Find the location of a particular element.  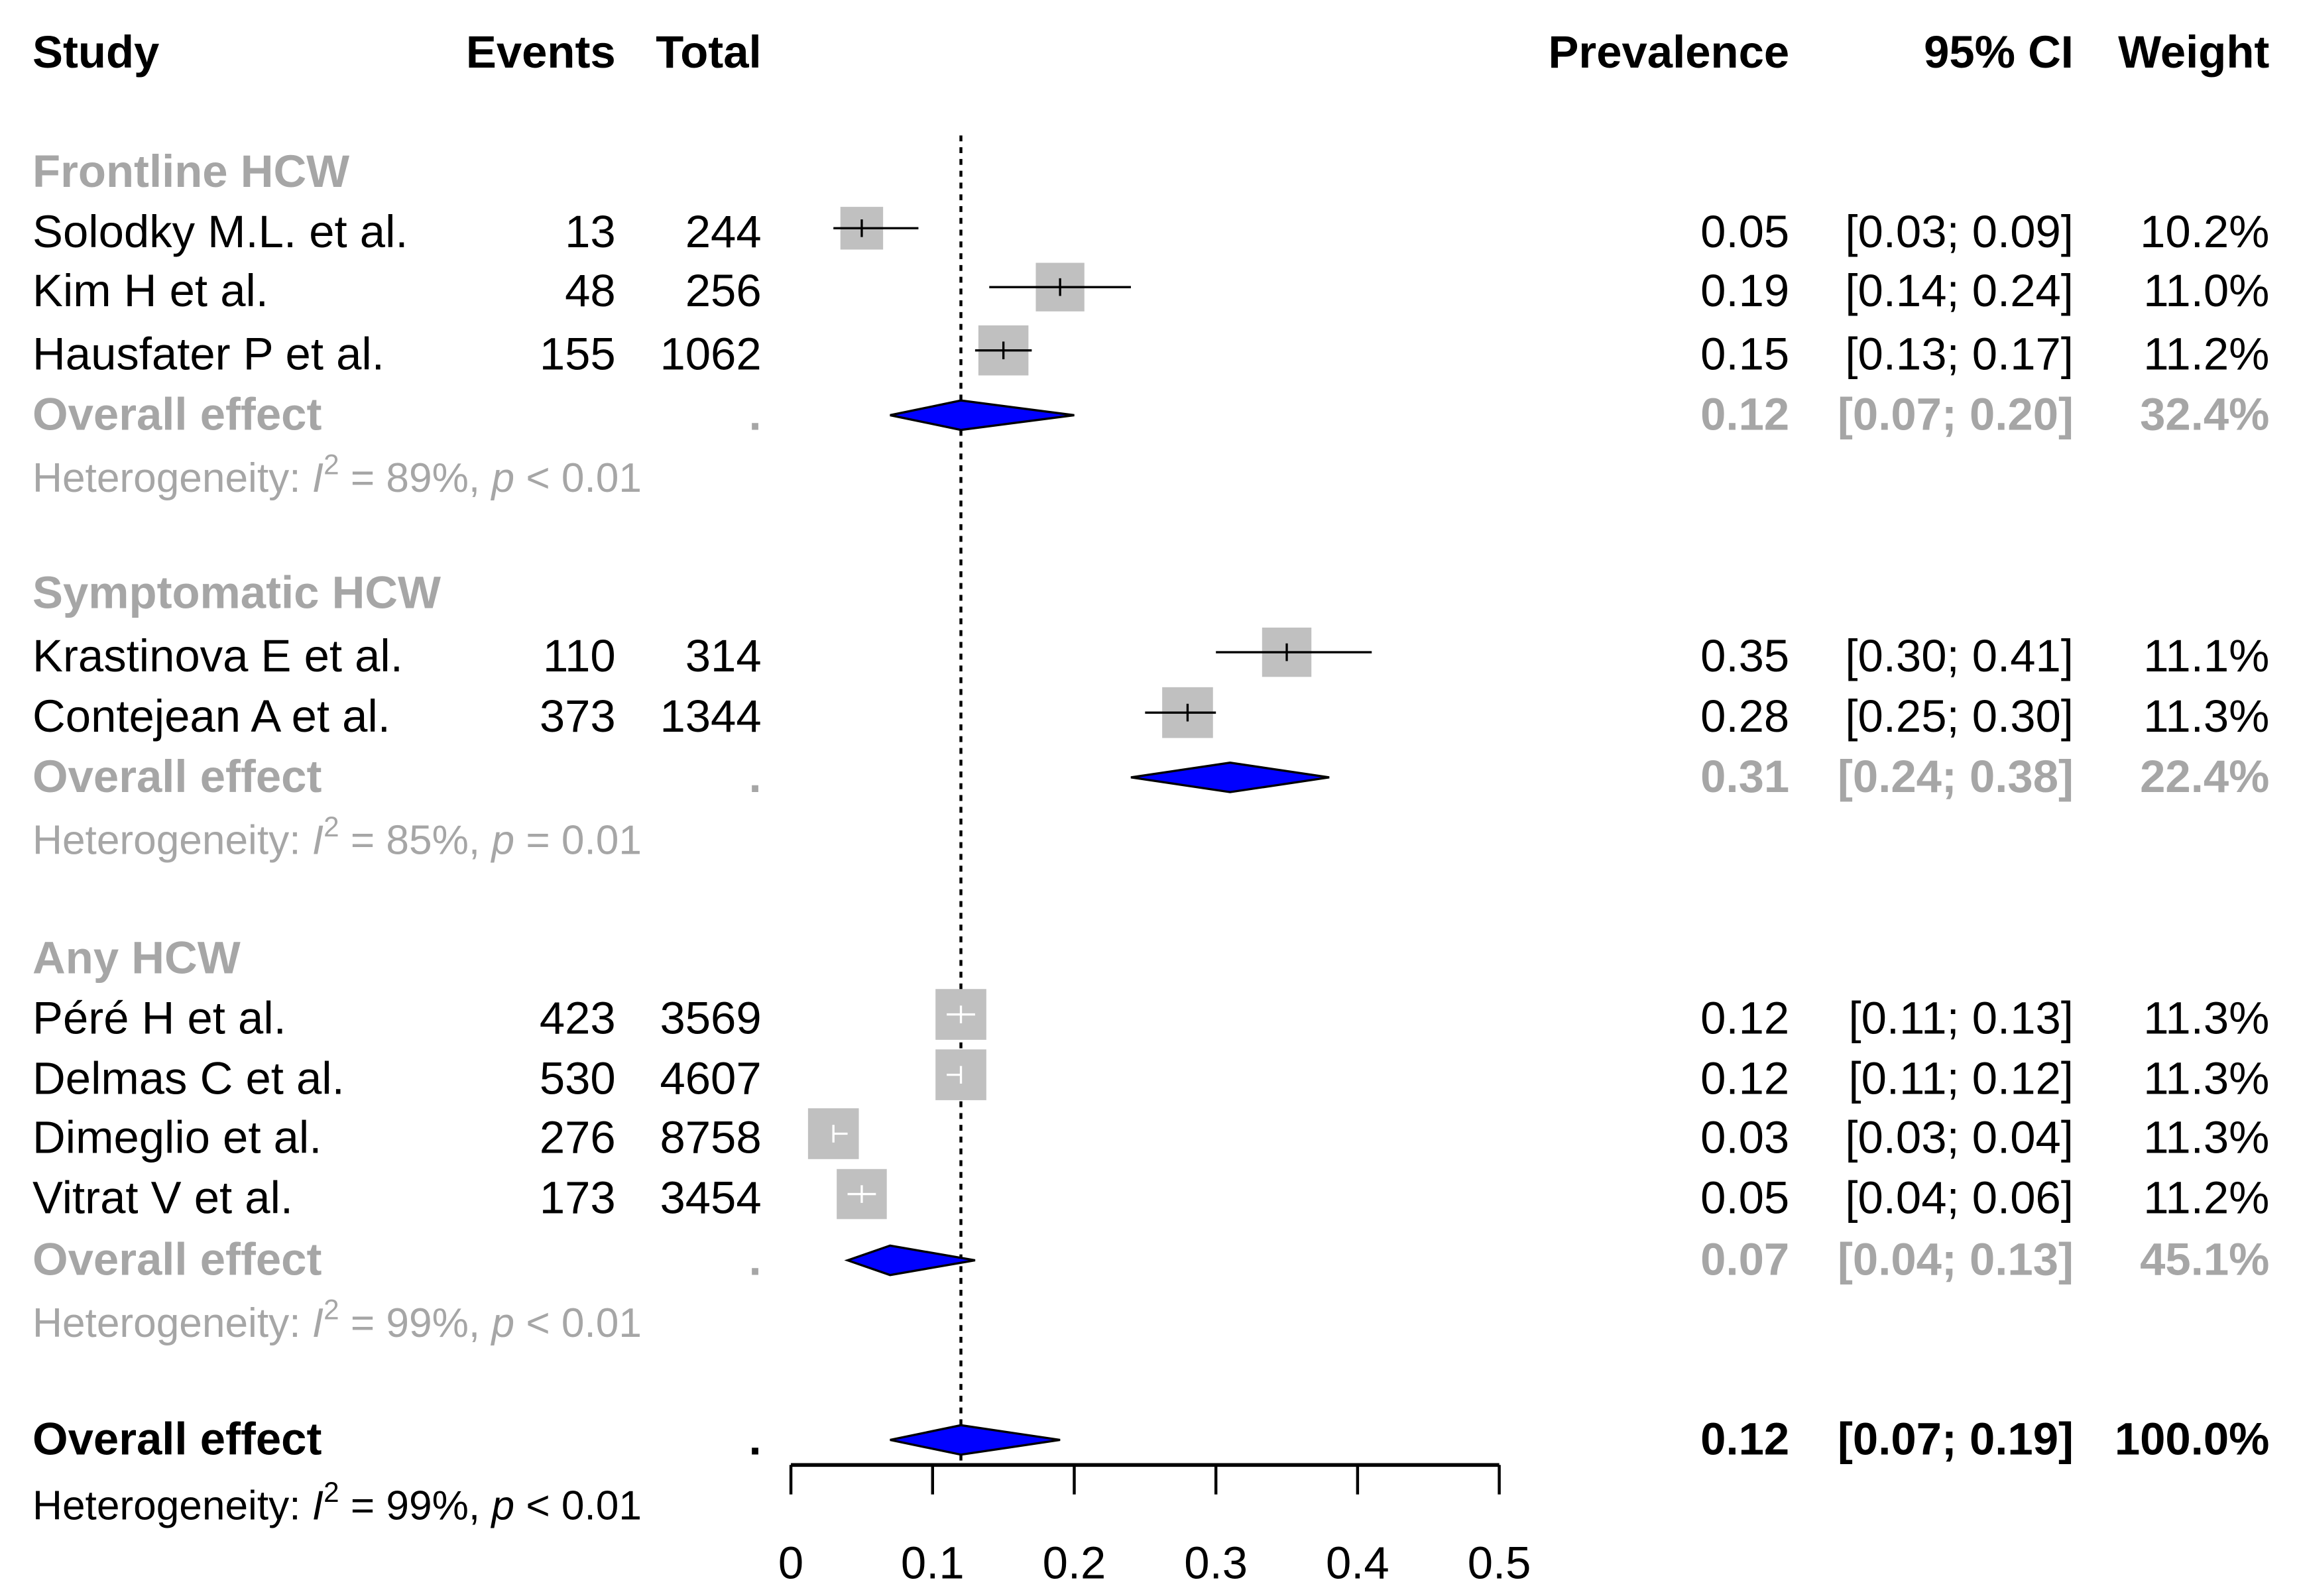

subgroup-title: Symptomatic HCW is located at coordinates (237, 592).